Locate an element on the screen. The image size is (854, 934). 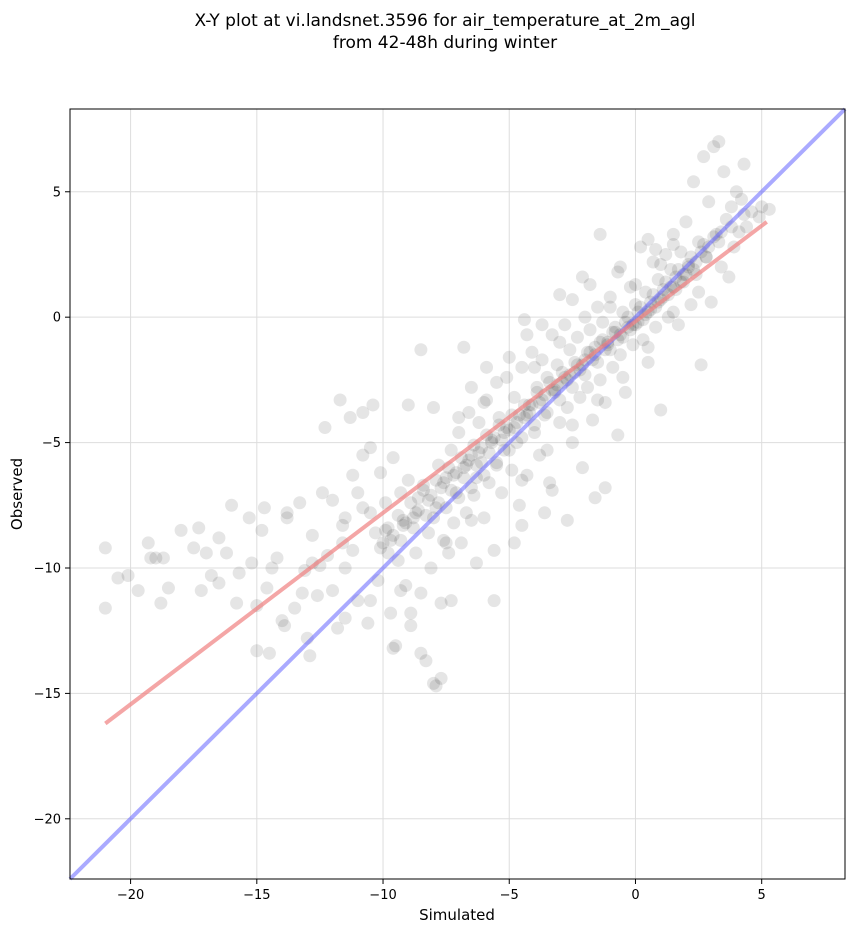
chart-title-line-2: from 42-48h during winter is located at coordinates (445, 43).